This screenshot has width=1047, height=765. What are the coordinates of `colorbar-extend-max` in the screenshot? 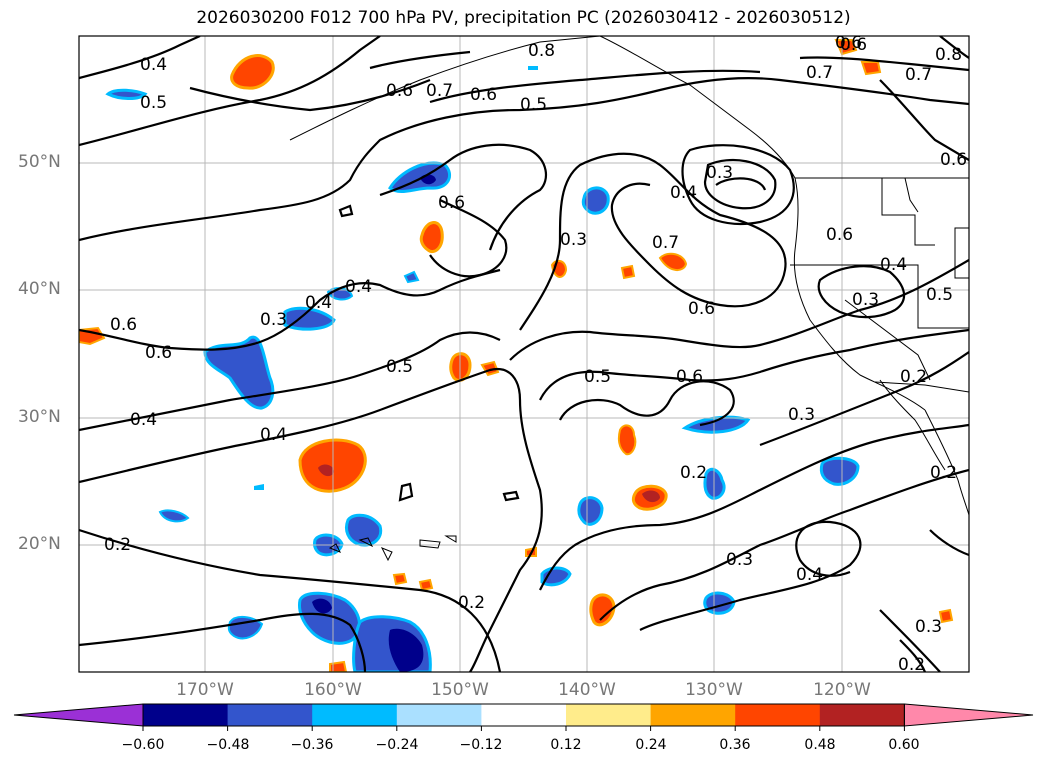 It's located at (968, 715).